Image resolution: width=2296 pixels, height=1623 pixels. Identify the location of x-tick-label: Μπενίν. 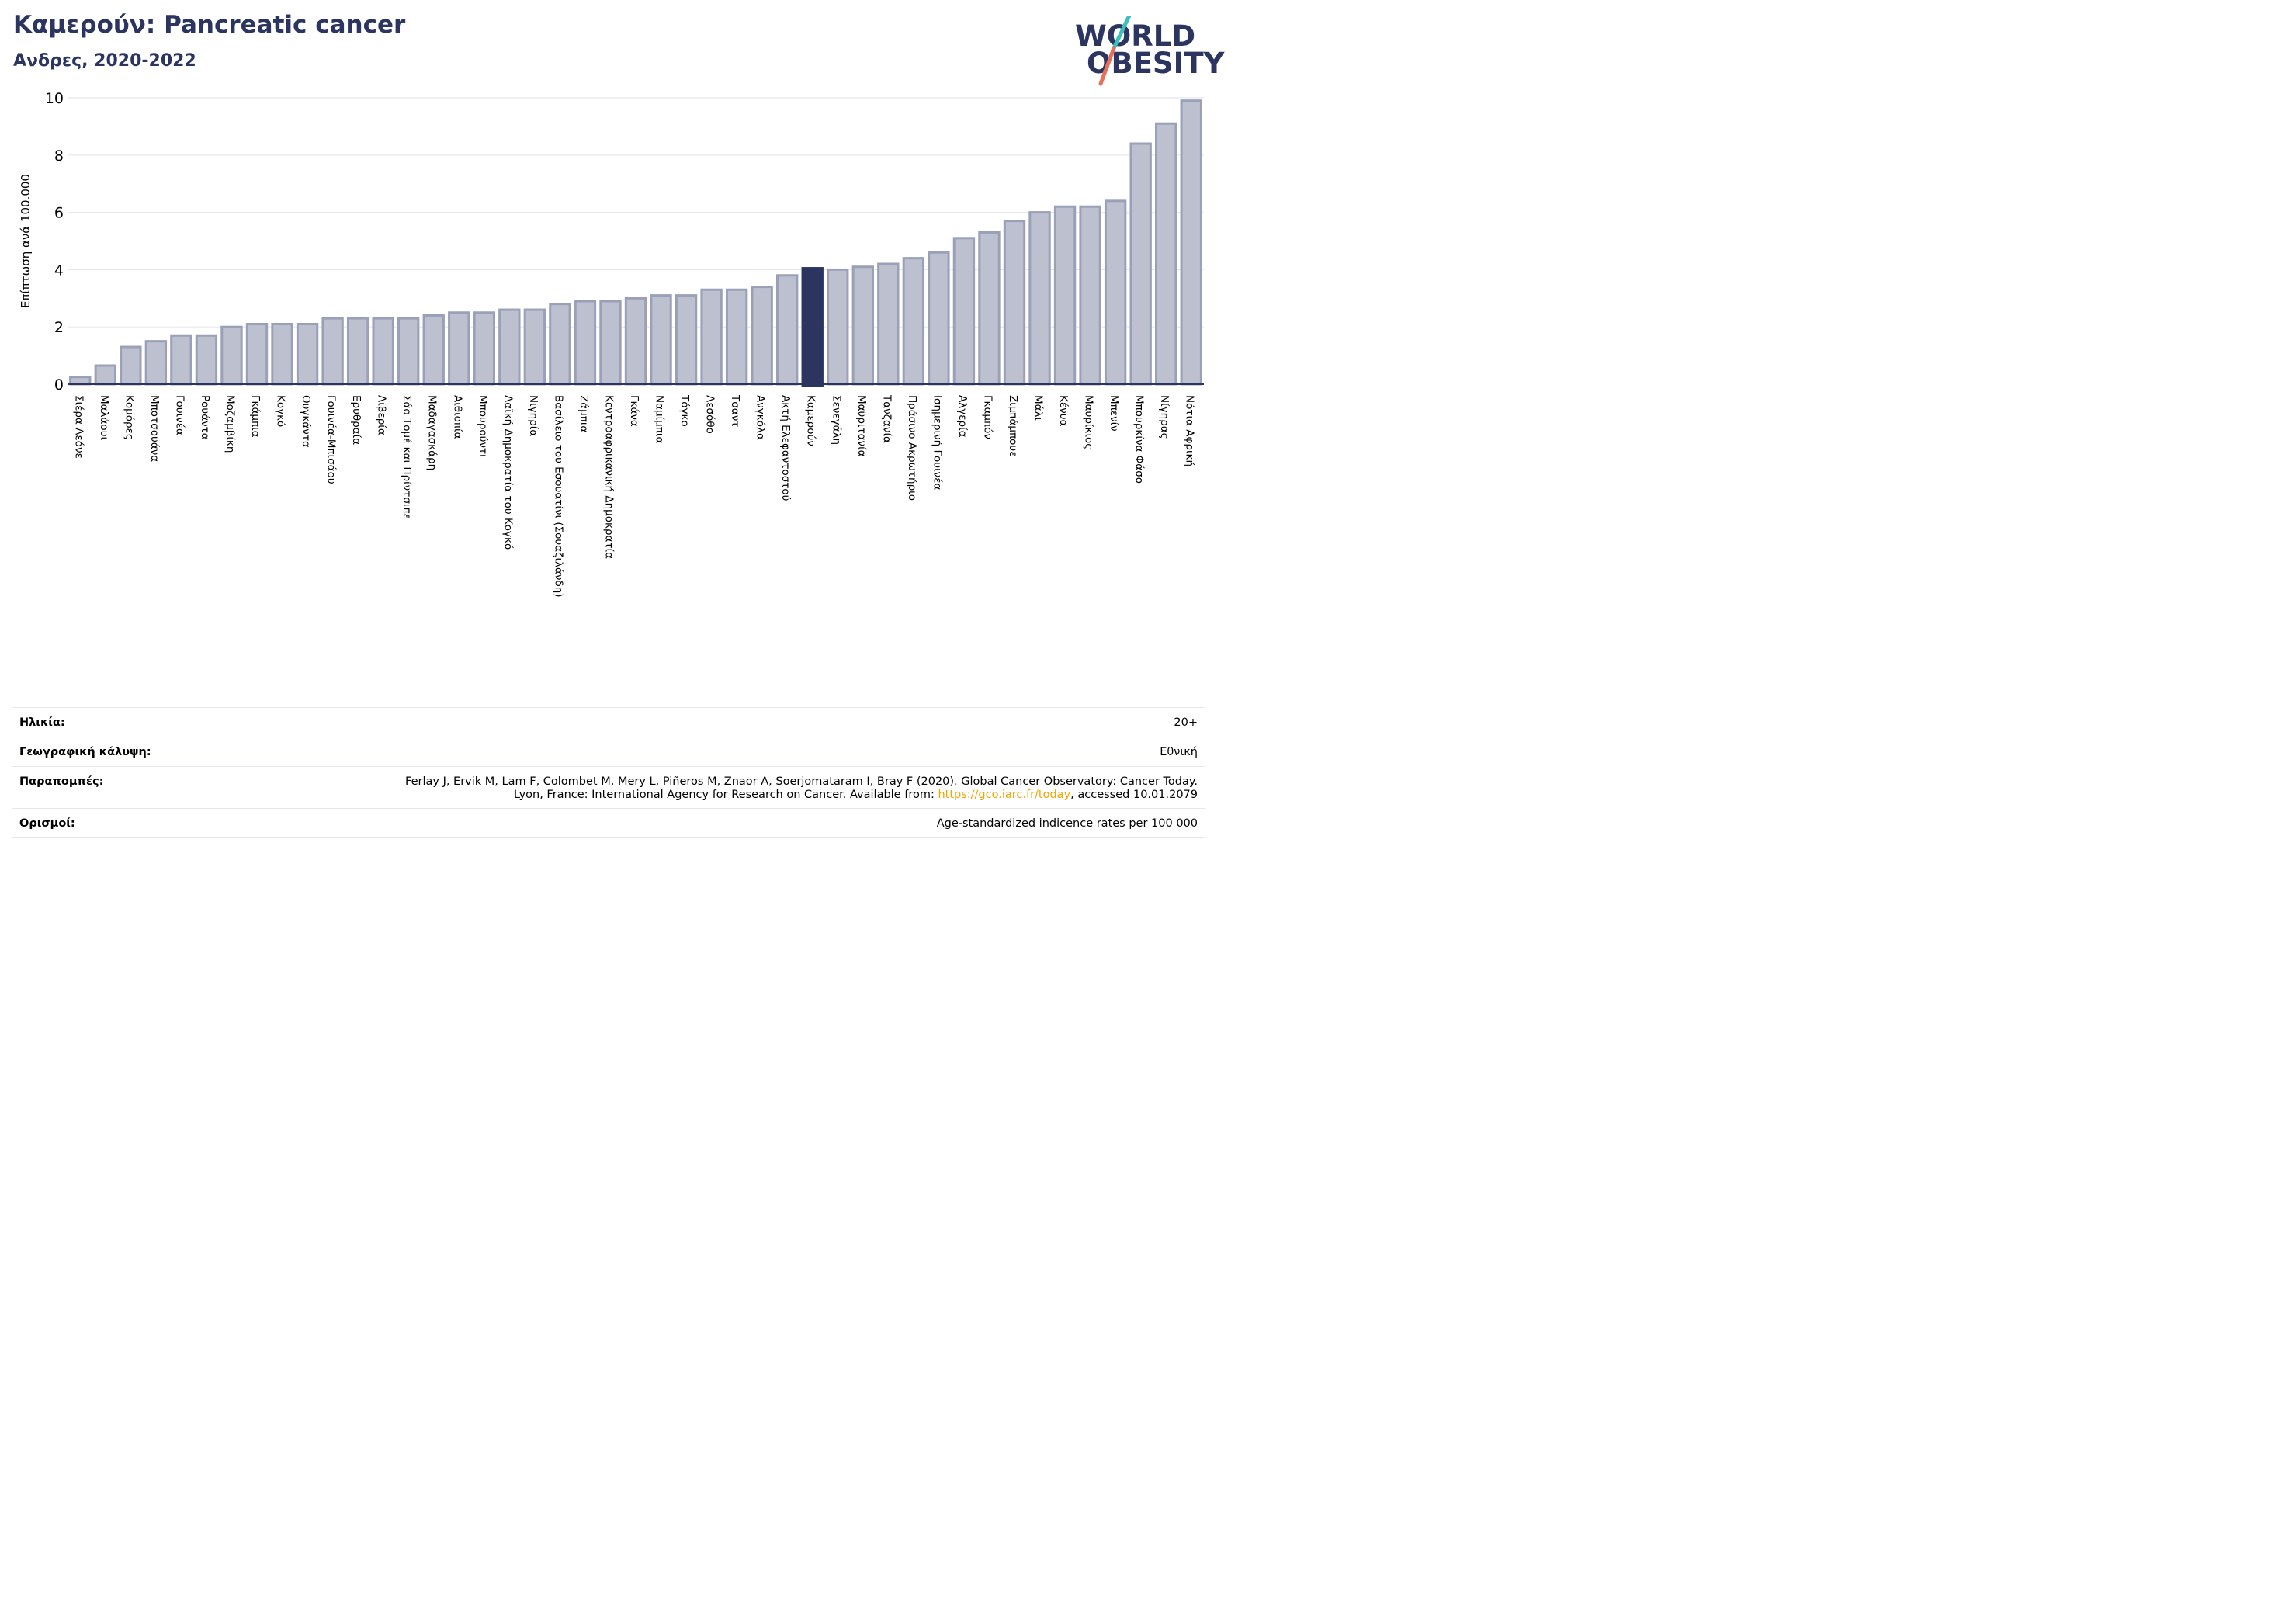
(1114, 414).